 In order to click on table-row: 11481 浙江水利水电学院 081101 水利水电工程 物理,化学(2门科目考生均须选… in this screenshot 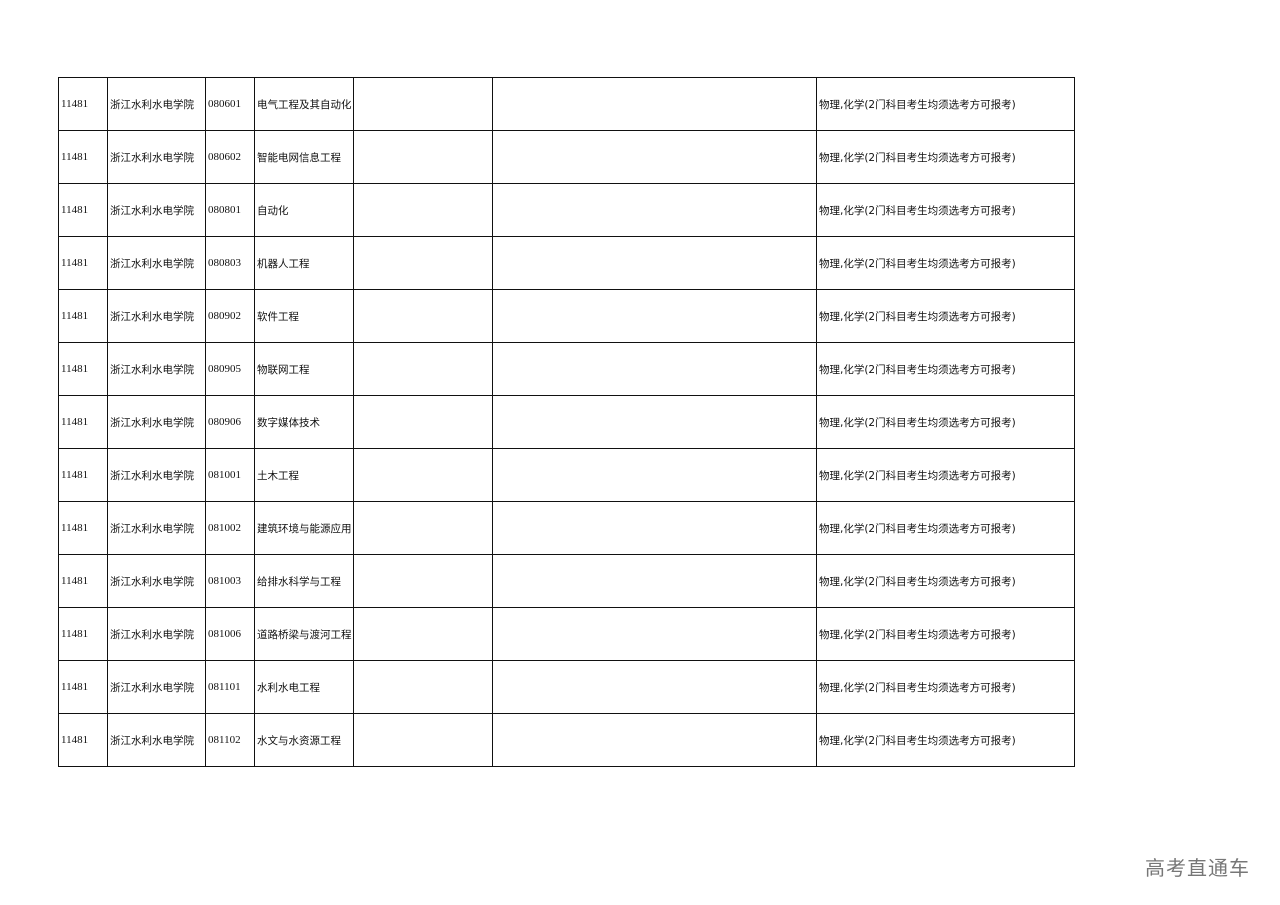, I will do `click(566, 687)`.